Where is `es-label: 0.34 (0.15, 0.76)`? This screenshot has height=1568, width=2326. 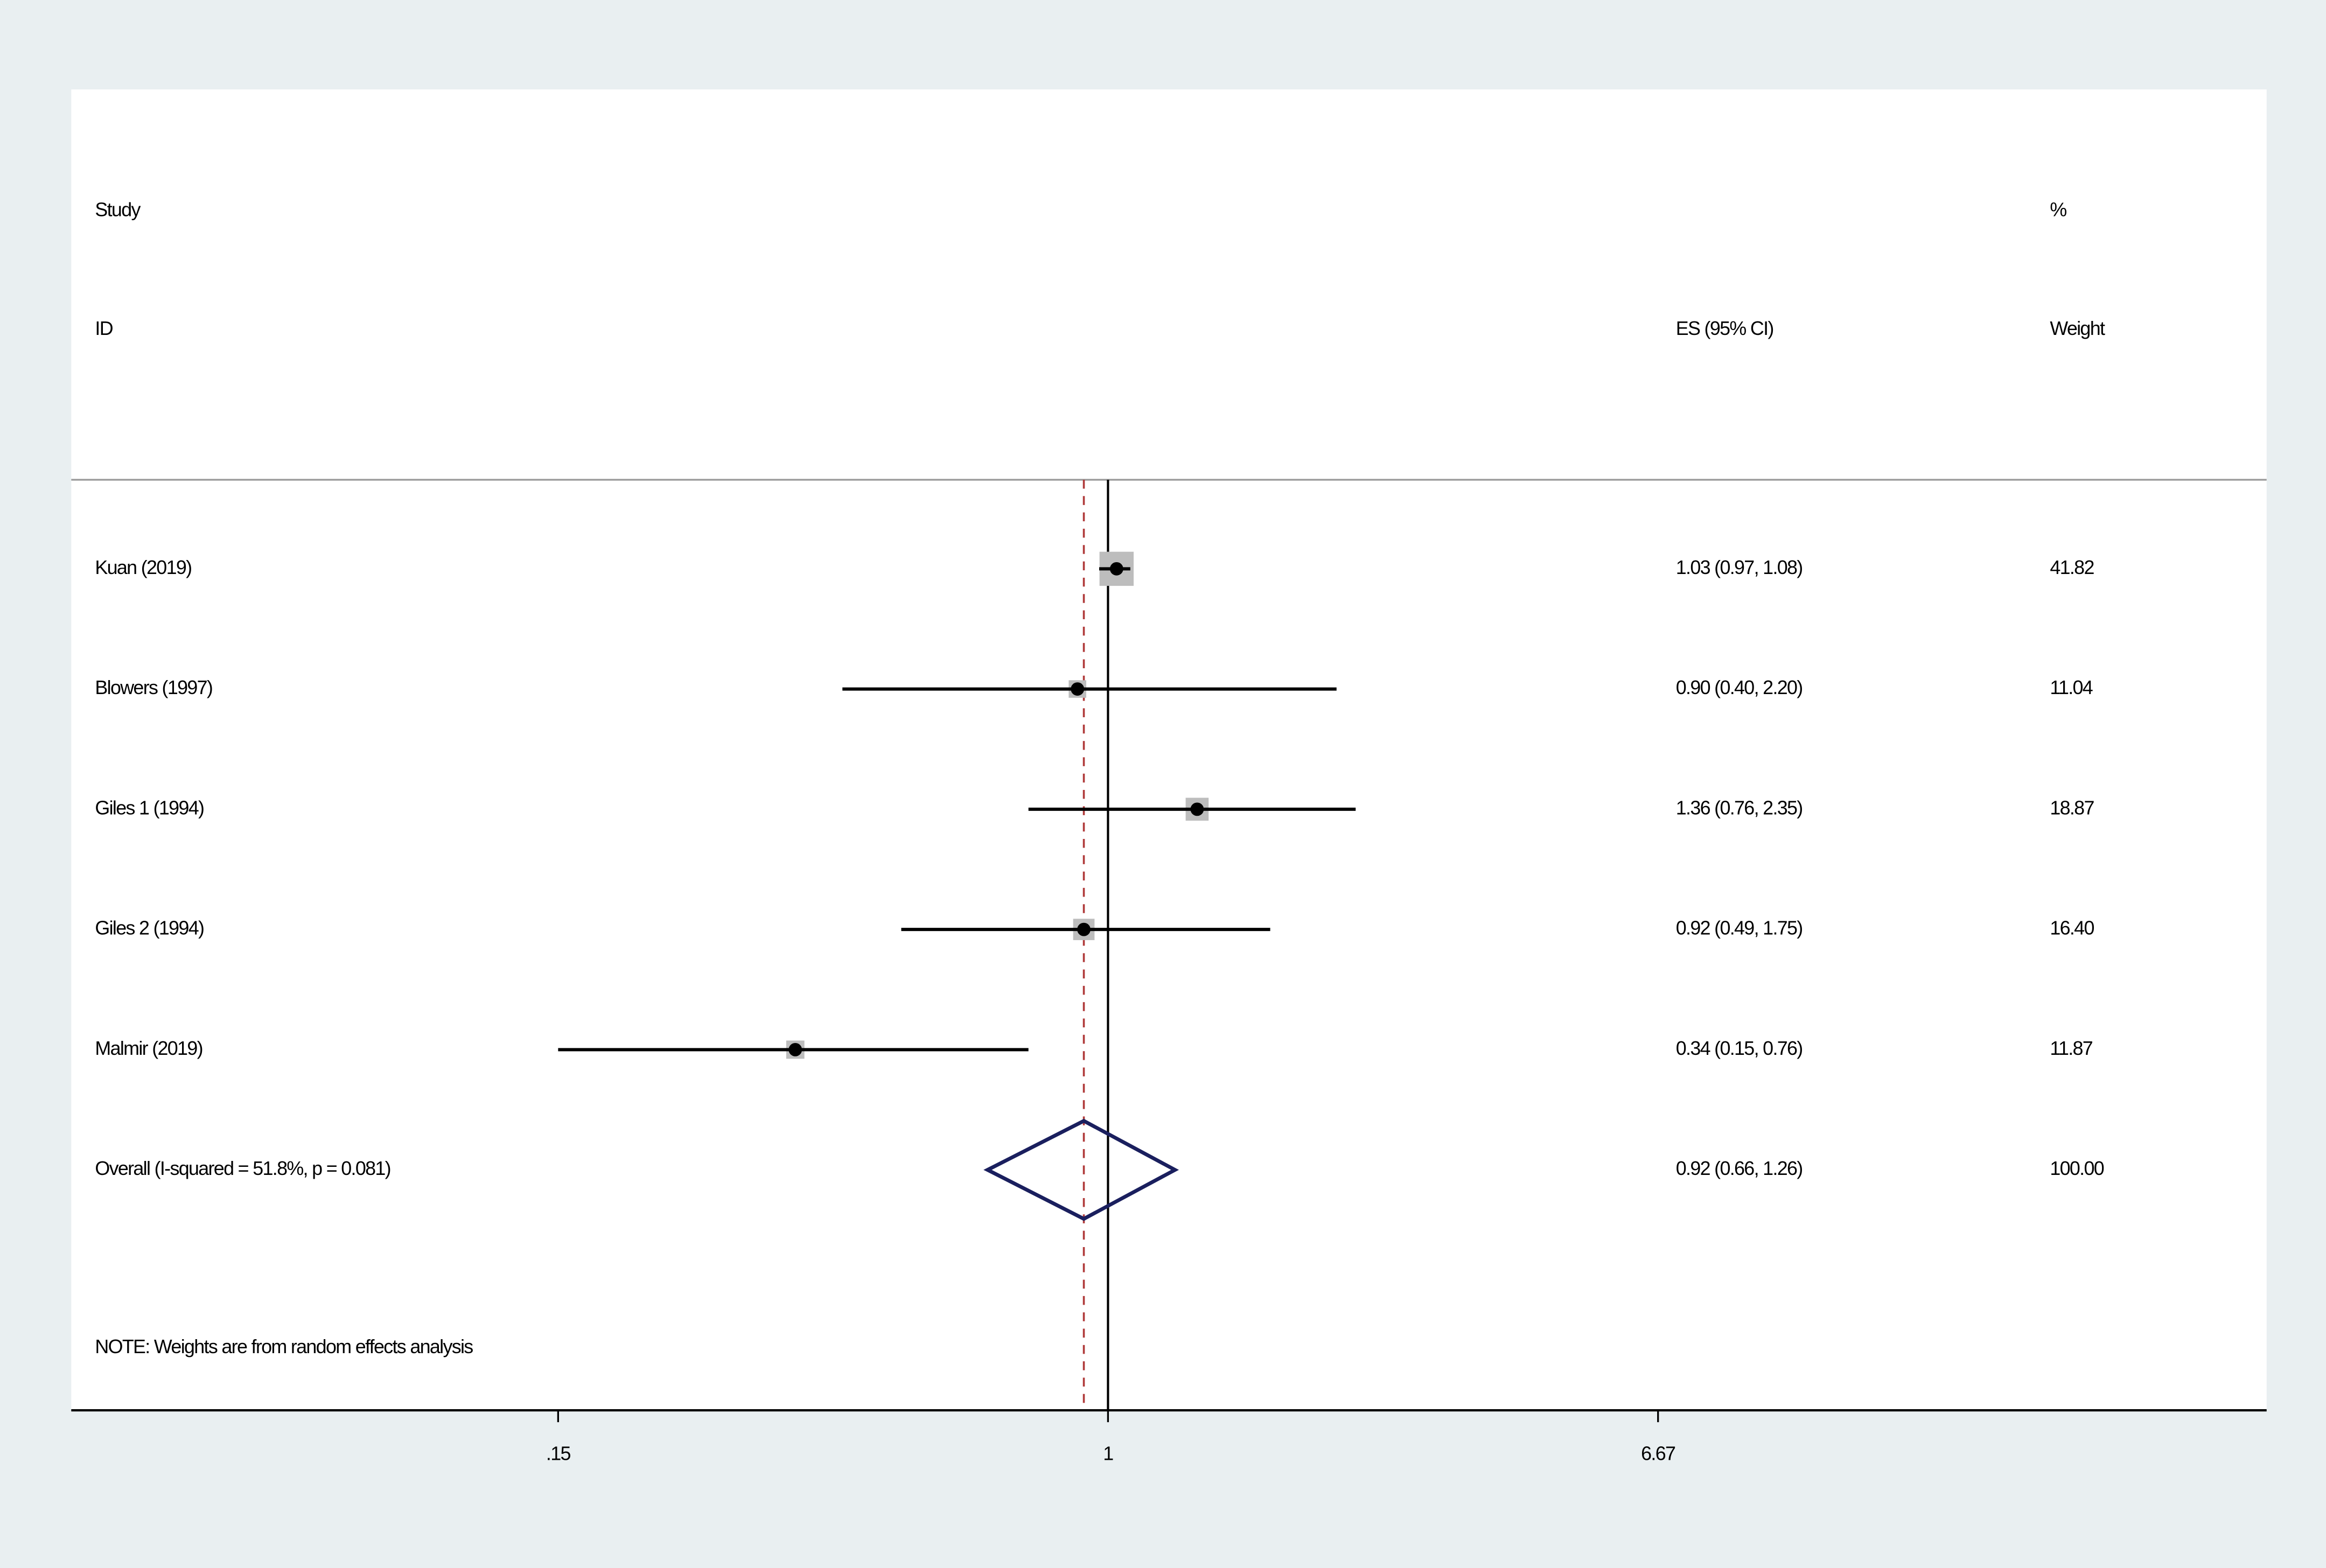 es-label: 0.34 (0.15, 0.76) is located at coordinates (1739, 1048).